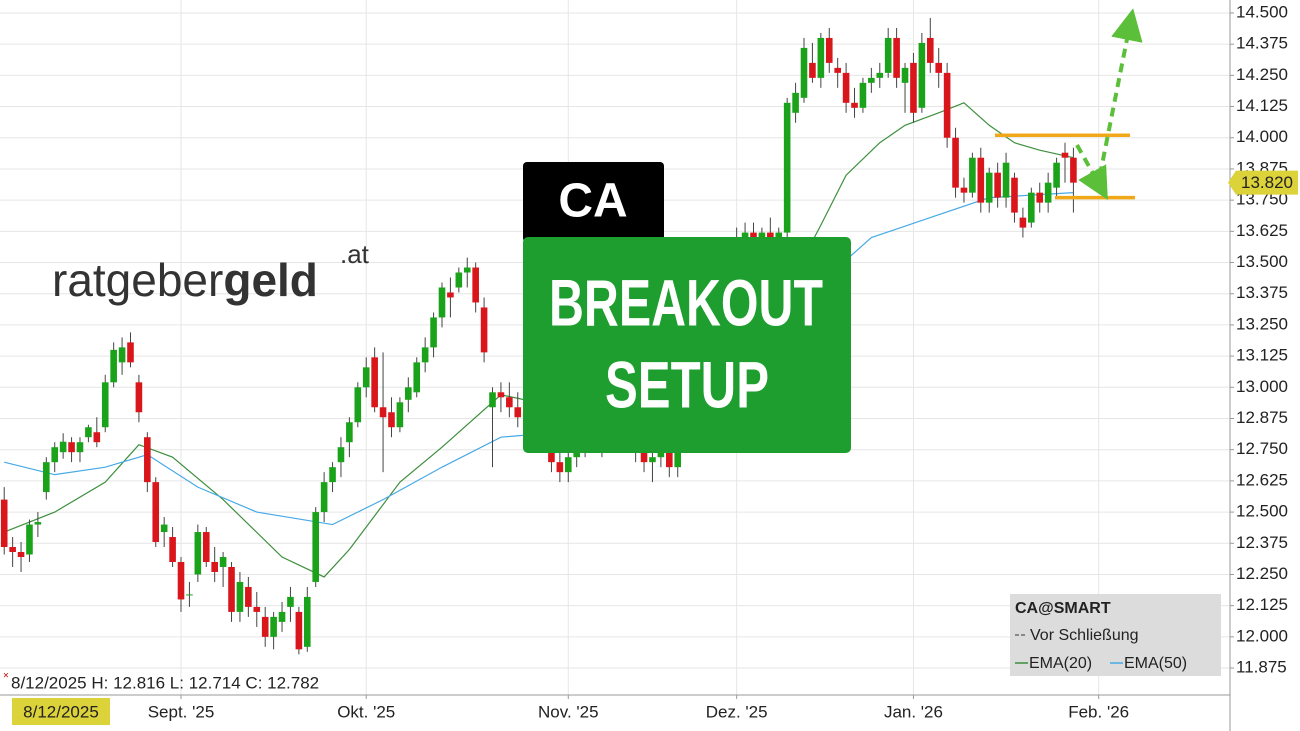 The width and height of the screenshot is (1300, 731). I want to click on ticker: CA, so click(592, 201).